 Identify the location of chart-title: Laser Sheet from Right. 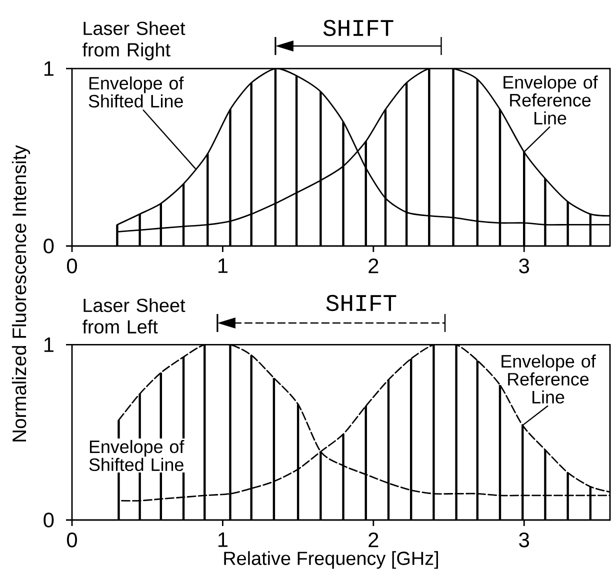
(134, 40).